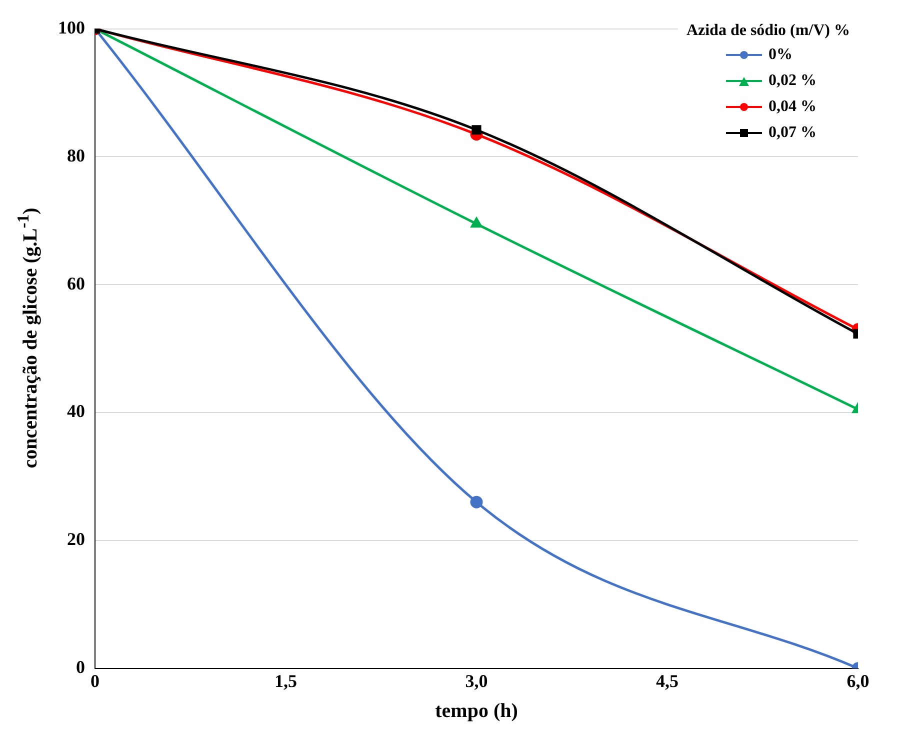 The image size is (904, 740). Describe the element at coordinates (76, 539) in the screenshot. I see `y-tick-label: 20` at that location.